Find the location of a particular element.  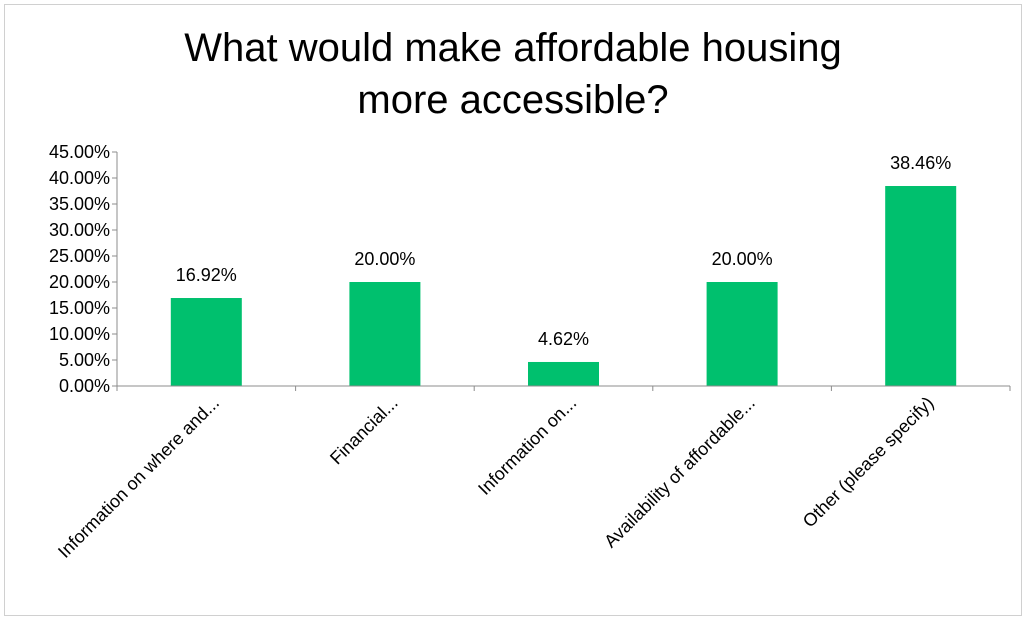

y-tick-label: 35.00% is located at coordinates (79, 204).